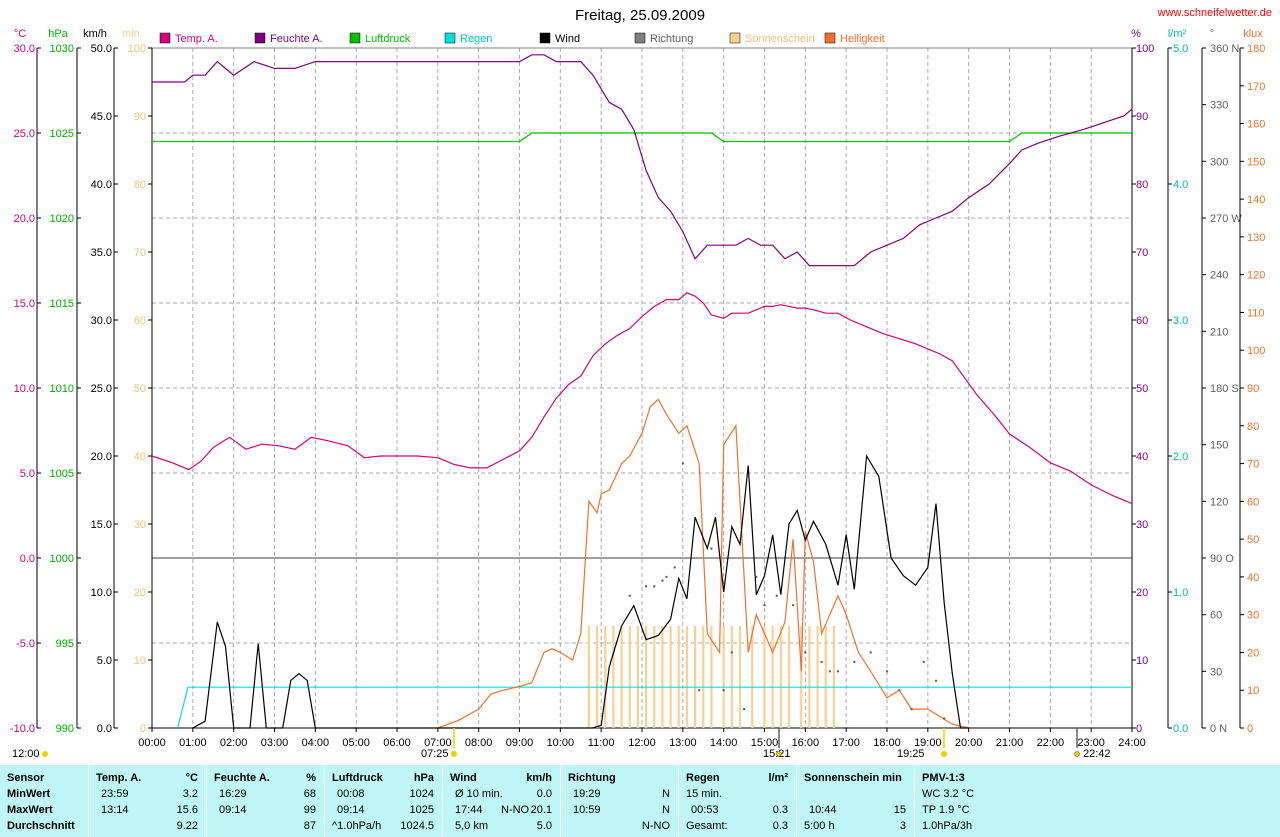  What do you see at coordinates (41, 826) in the screenshot?
I see `row-label-avg: Durchschnitt` at bounding box center [41, 826].